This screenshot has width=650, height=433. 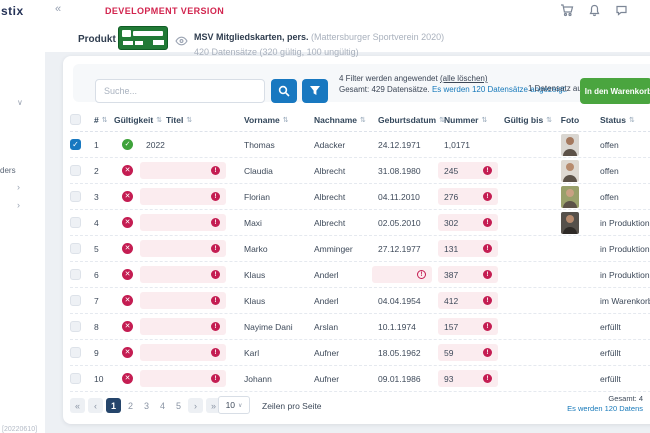 What do you see at coordinates (399, 248) in the screenshot?
I see `geburtsdatum-field: 27.12.1977!` at bounding box center [399, 248].